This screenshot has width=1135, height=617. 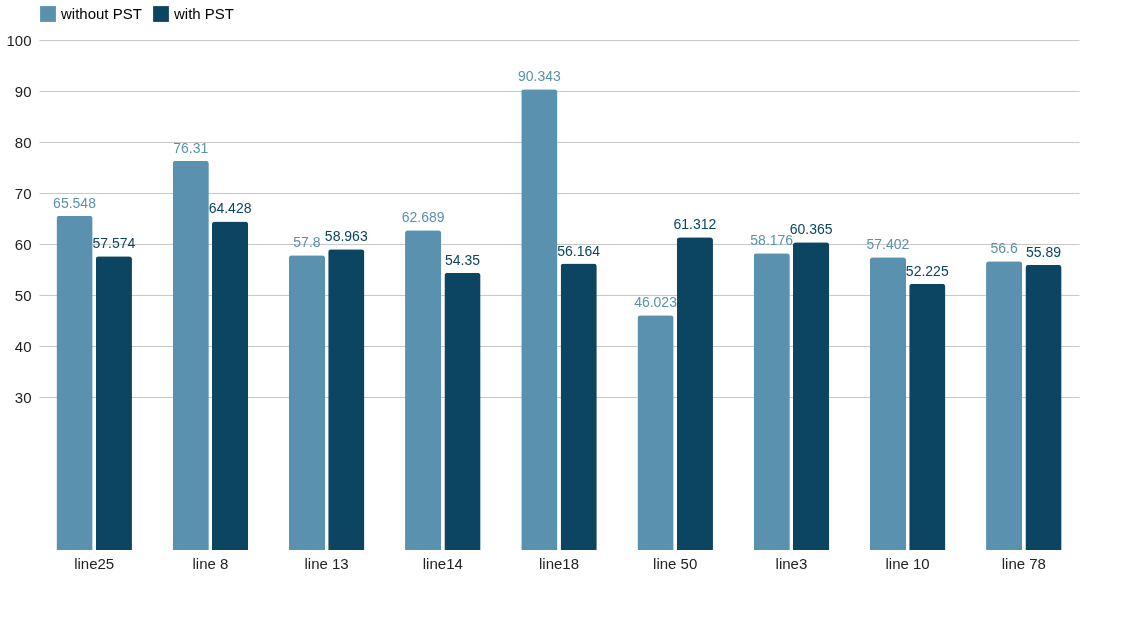 I want to click on data-label: 58.963, so click(x=346, y=236).